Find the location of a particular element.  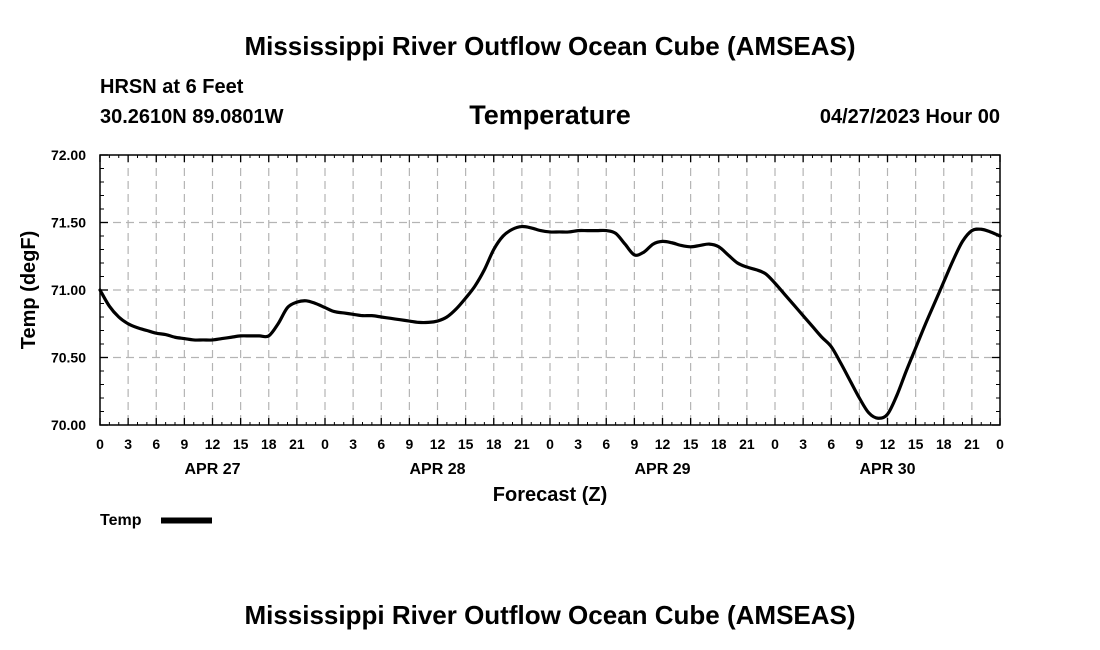

y-tick-label: 72.00 is located at coordinates (68, 155).